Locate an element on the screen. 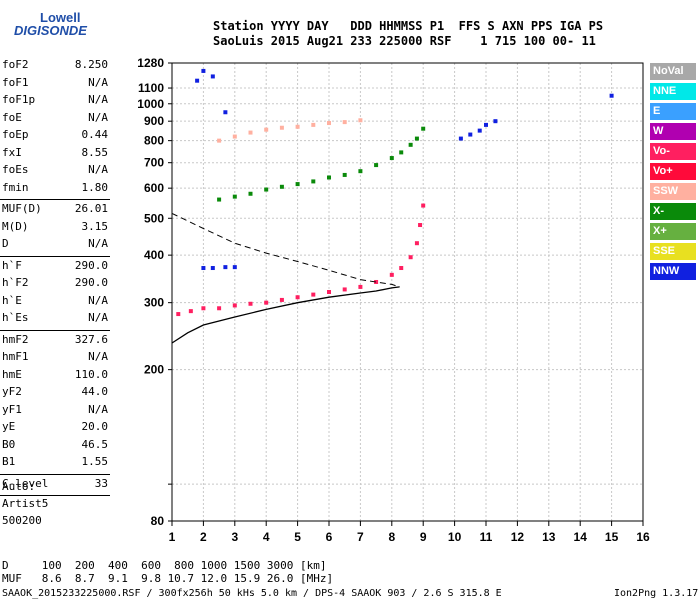  y-tick-label: 600 is located at coordinates (154, 188).